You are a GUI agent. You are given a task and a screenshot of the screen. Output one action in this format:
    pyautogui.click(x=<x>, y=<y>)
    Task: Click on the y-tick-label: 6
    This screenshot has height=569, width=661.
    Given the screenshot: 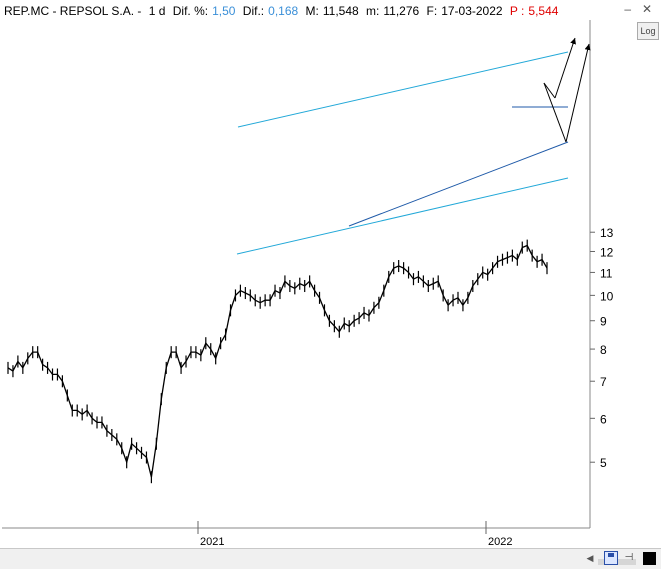 What is the action you would take?
    pyautogui.click(x=603, y=419)
    